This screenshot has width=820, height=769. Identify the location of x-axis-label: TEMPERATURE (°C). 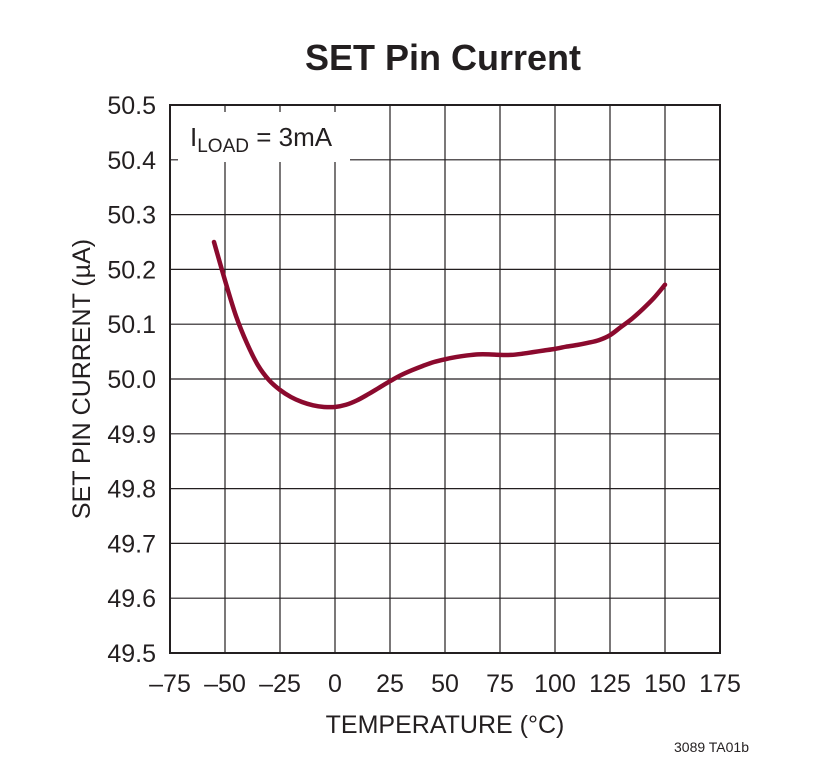
(445, 725).